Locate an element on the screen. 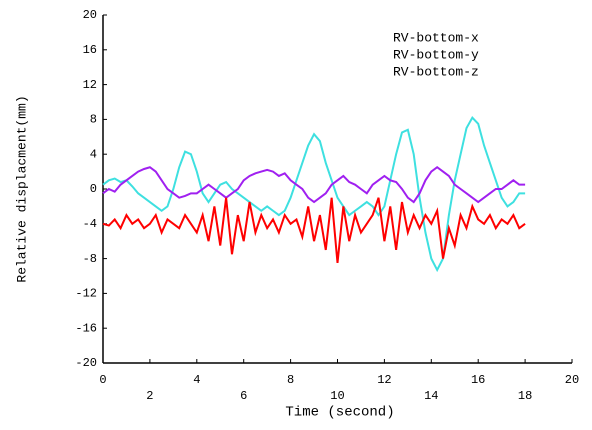 This screenshot has width=592, height=430. x-tick-label: 12 is located at coordinates (384, 380).